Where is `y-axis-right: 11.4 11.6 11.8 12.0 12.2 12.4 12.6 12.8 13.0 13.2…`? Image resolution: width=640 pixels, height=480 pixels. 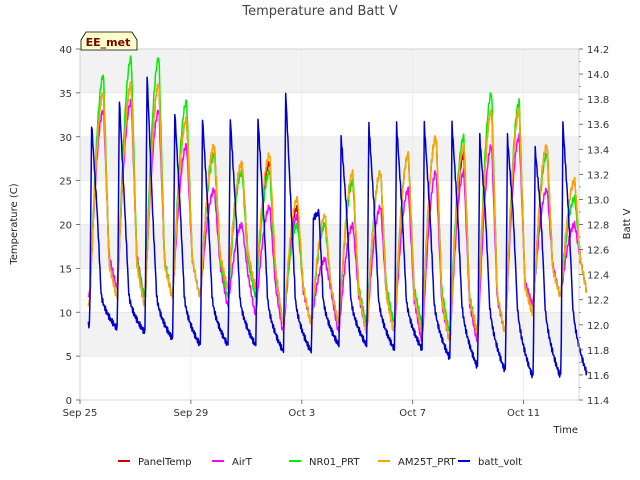
y-axis-right: 11.4 11.6 11.8 12.0 12.2 12.4 12.6 12.8 13.0 13.2… is located at coordinates (594, 226).